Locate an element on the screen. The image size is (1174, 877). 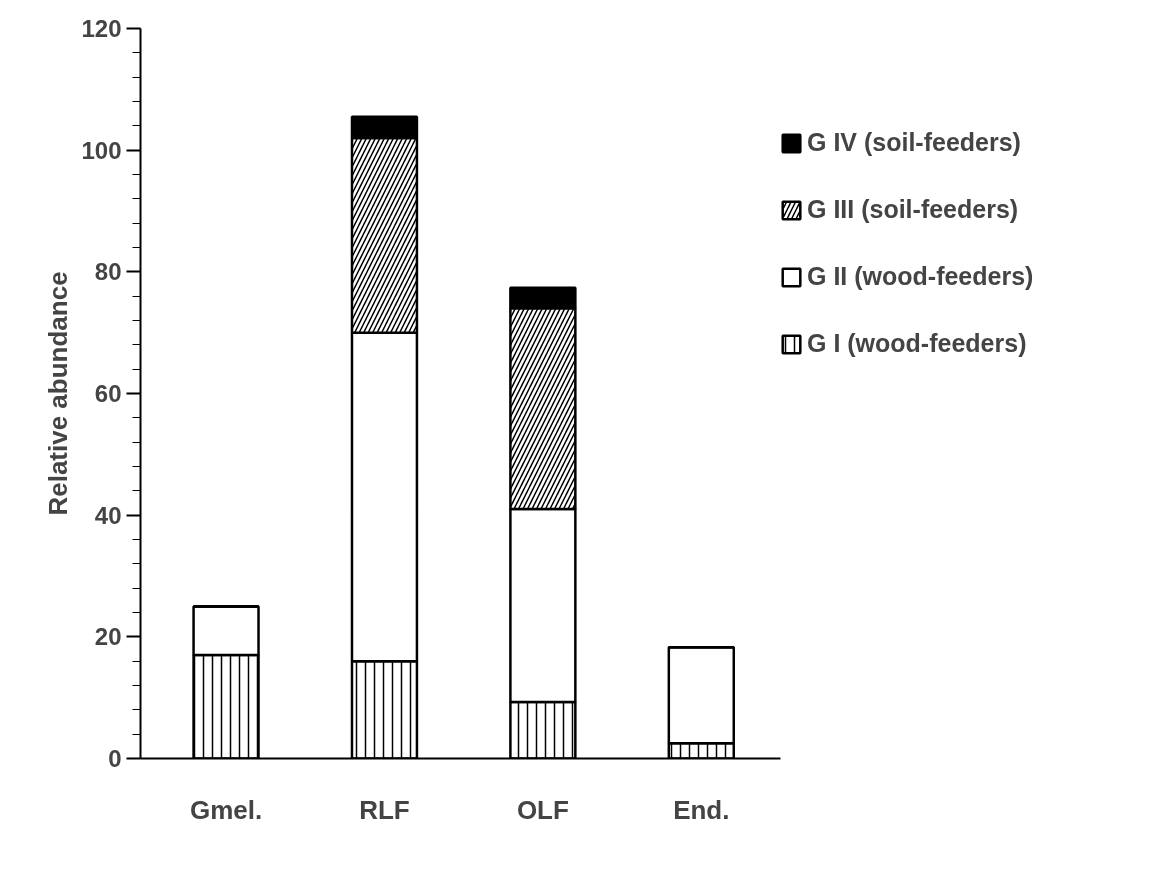
legend-label: G III (soil-feeders) is located at coordinates (913, 209).